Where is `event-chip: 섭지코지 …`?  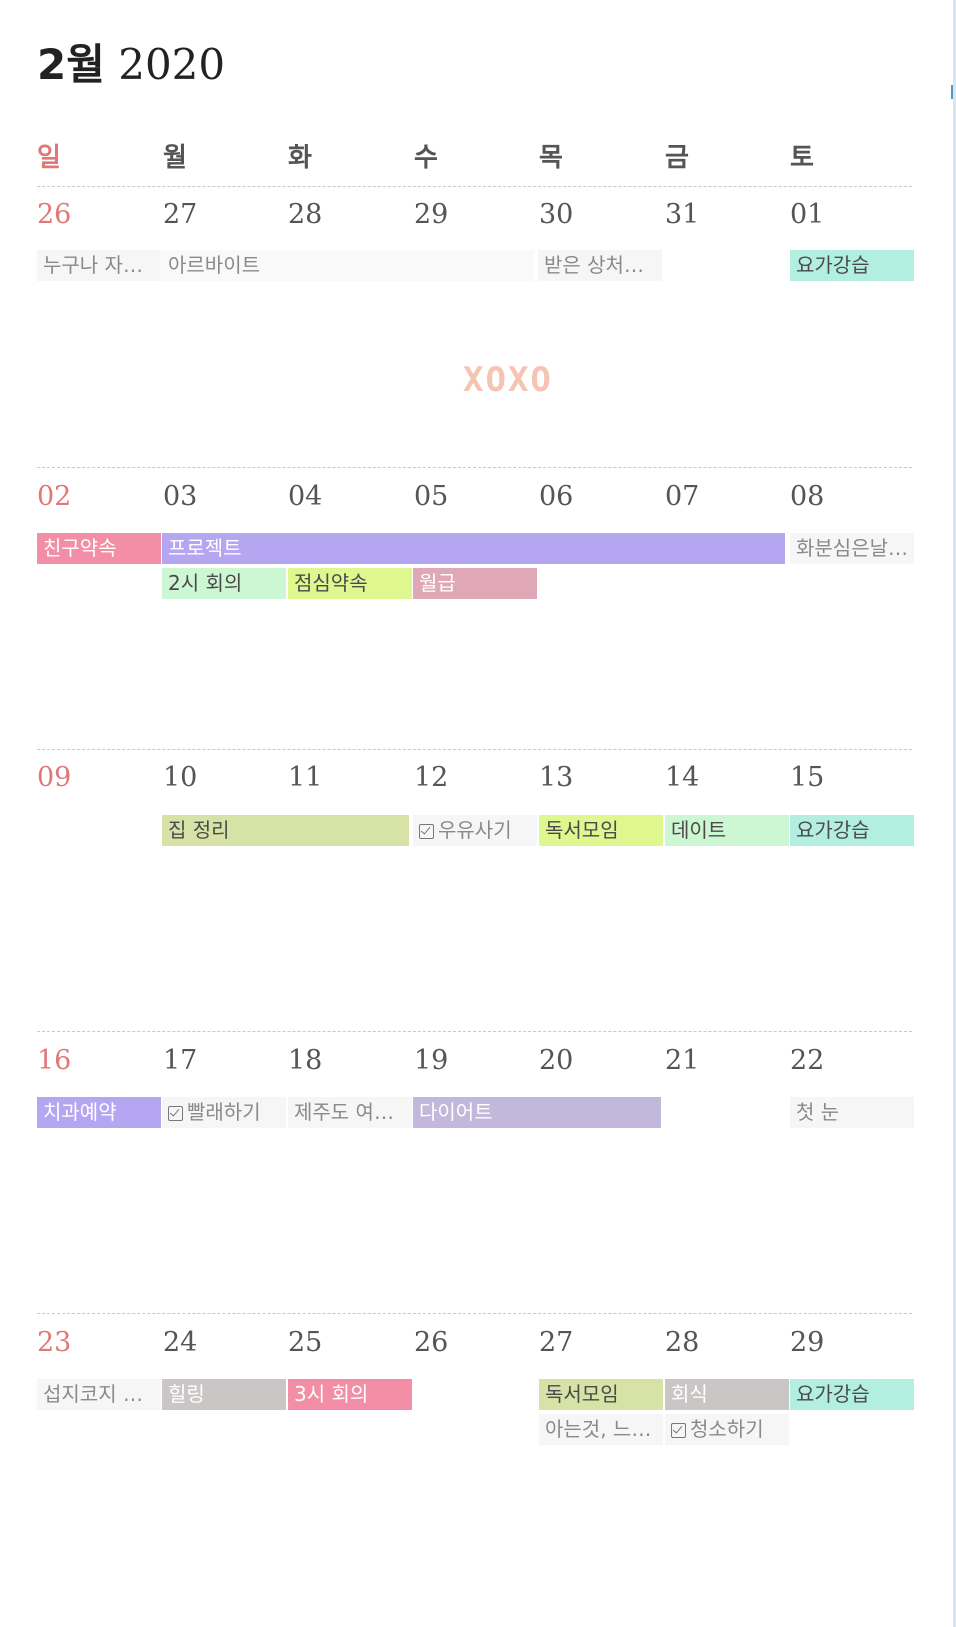
event-chip: 섭지코지 … is located at coordinates (99, 1394).